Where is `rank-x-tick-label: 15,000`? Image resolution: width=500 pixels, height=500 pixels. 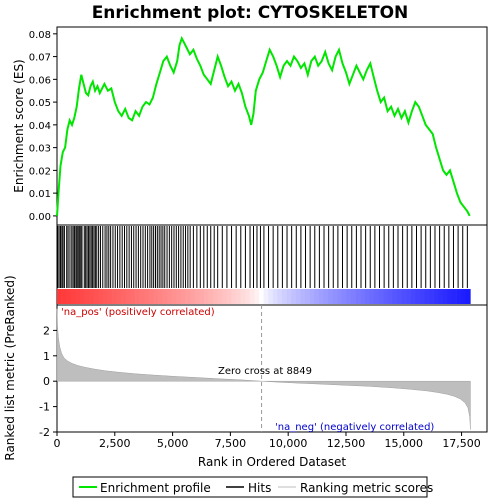
rank-x-tick-label: 15,000 is located at coordinates (404, 443).